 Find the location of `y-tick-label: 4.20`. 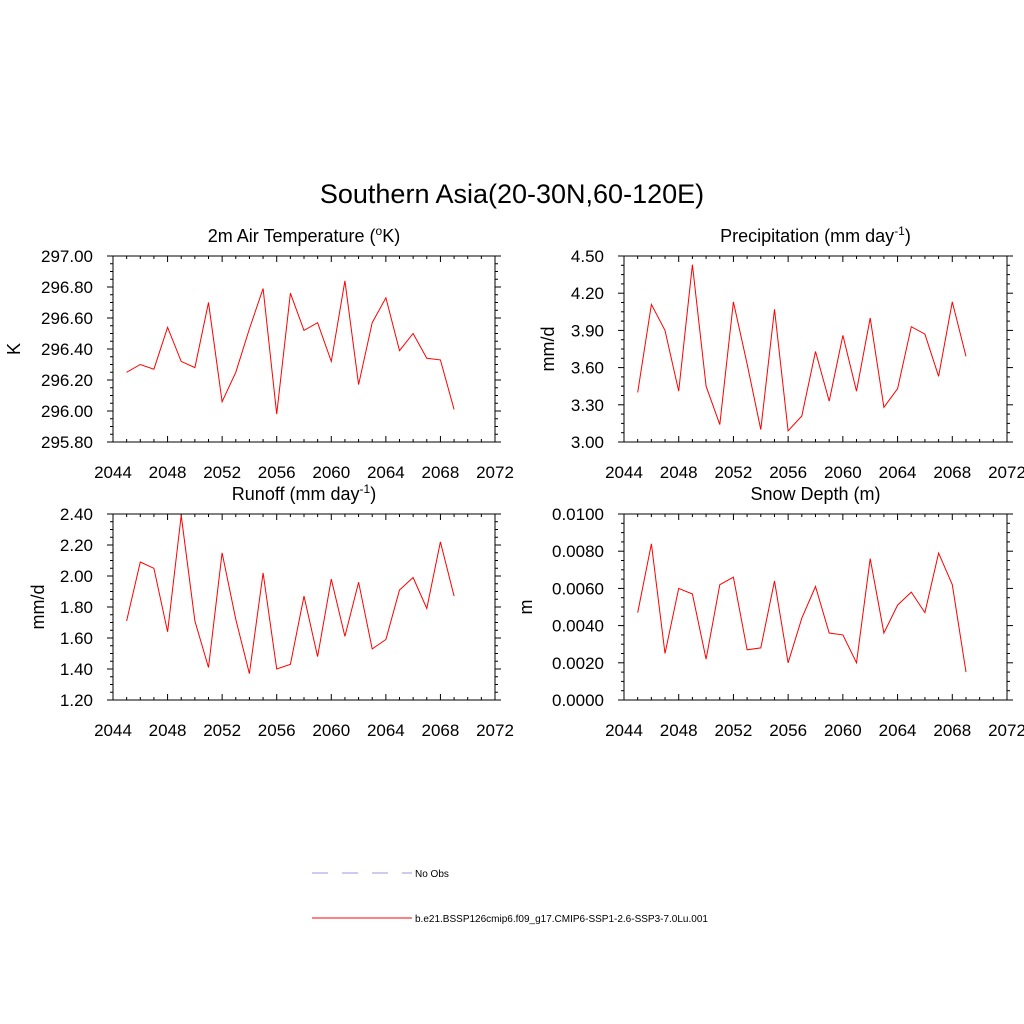

y-tick-label: 4.20 is located at coordinates (587, 293).